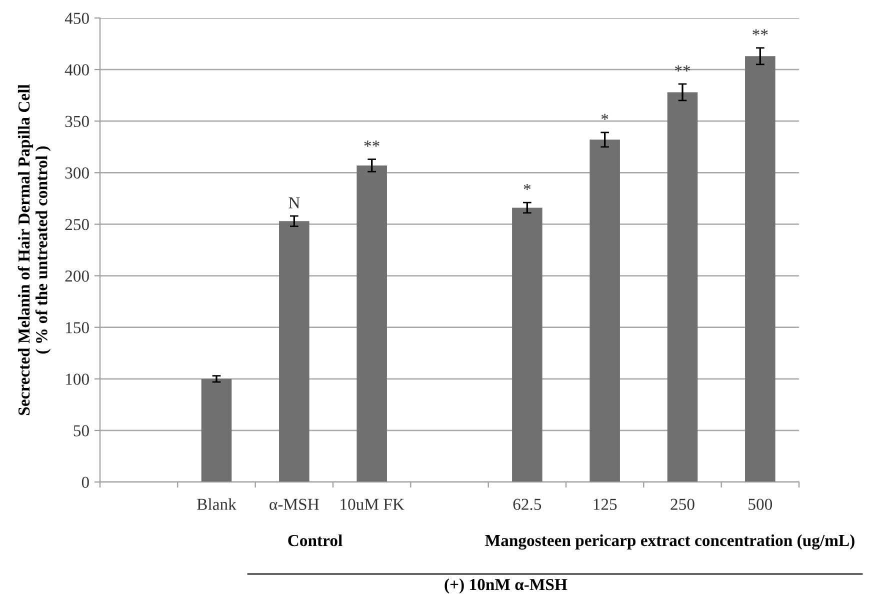  Describe the element at coordinates (294, 202) in the screenshot. I see `annotation: N` at that location.